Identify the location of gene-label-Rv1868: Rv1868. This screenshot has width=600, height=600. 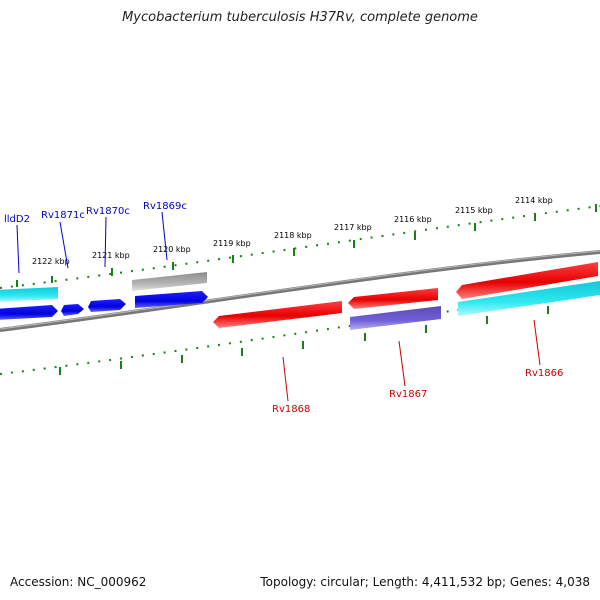
(291, 409).